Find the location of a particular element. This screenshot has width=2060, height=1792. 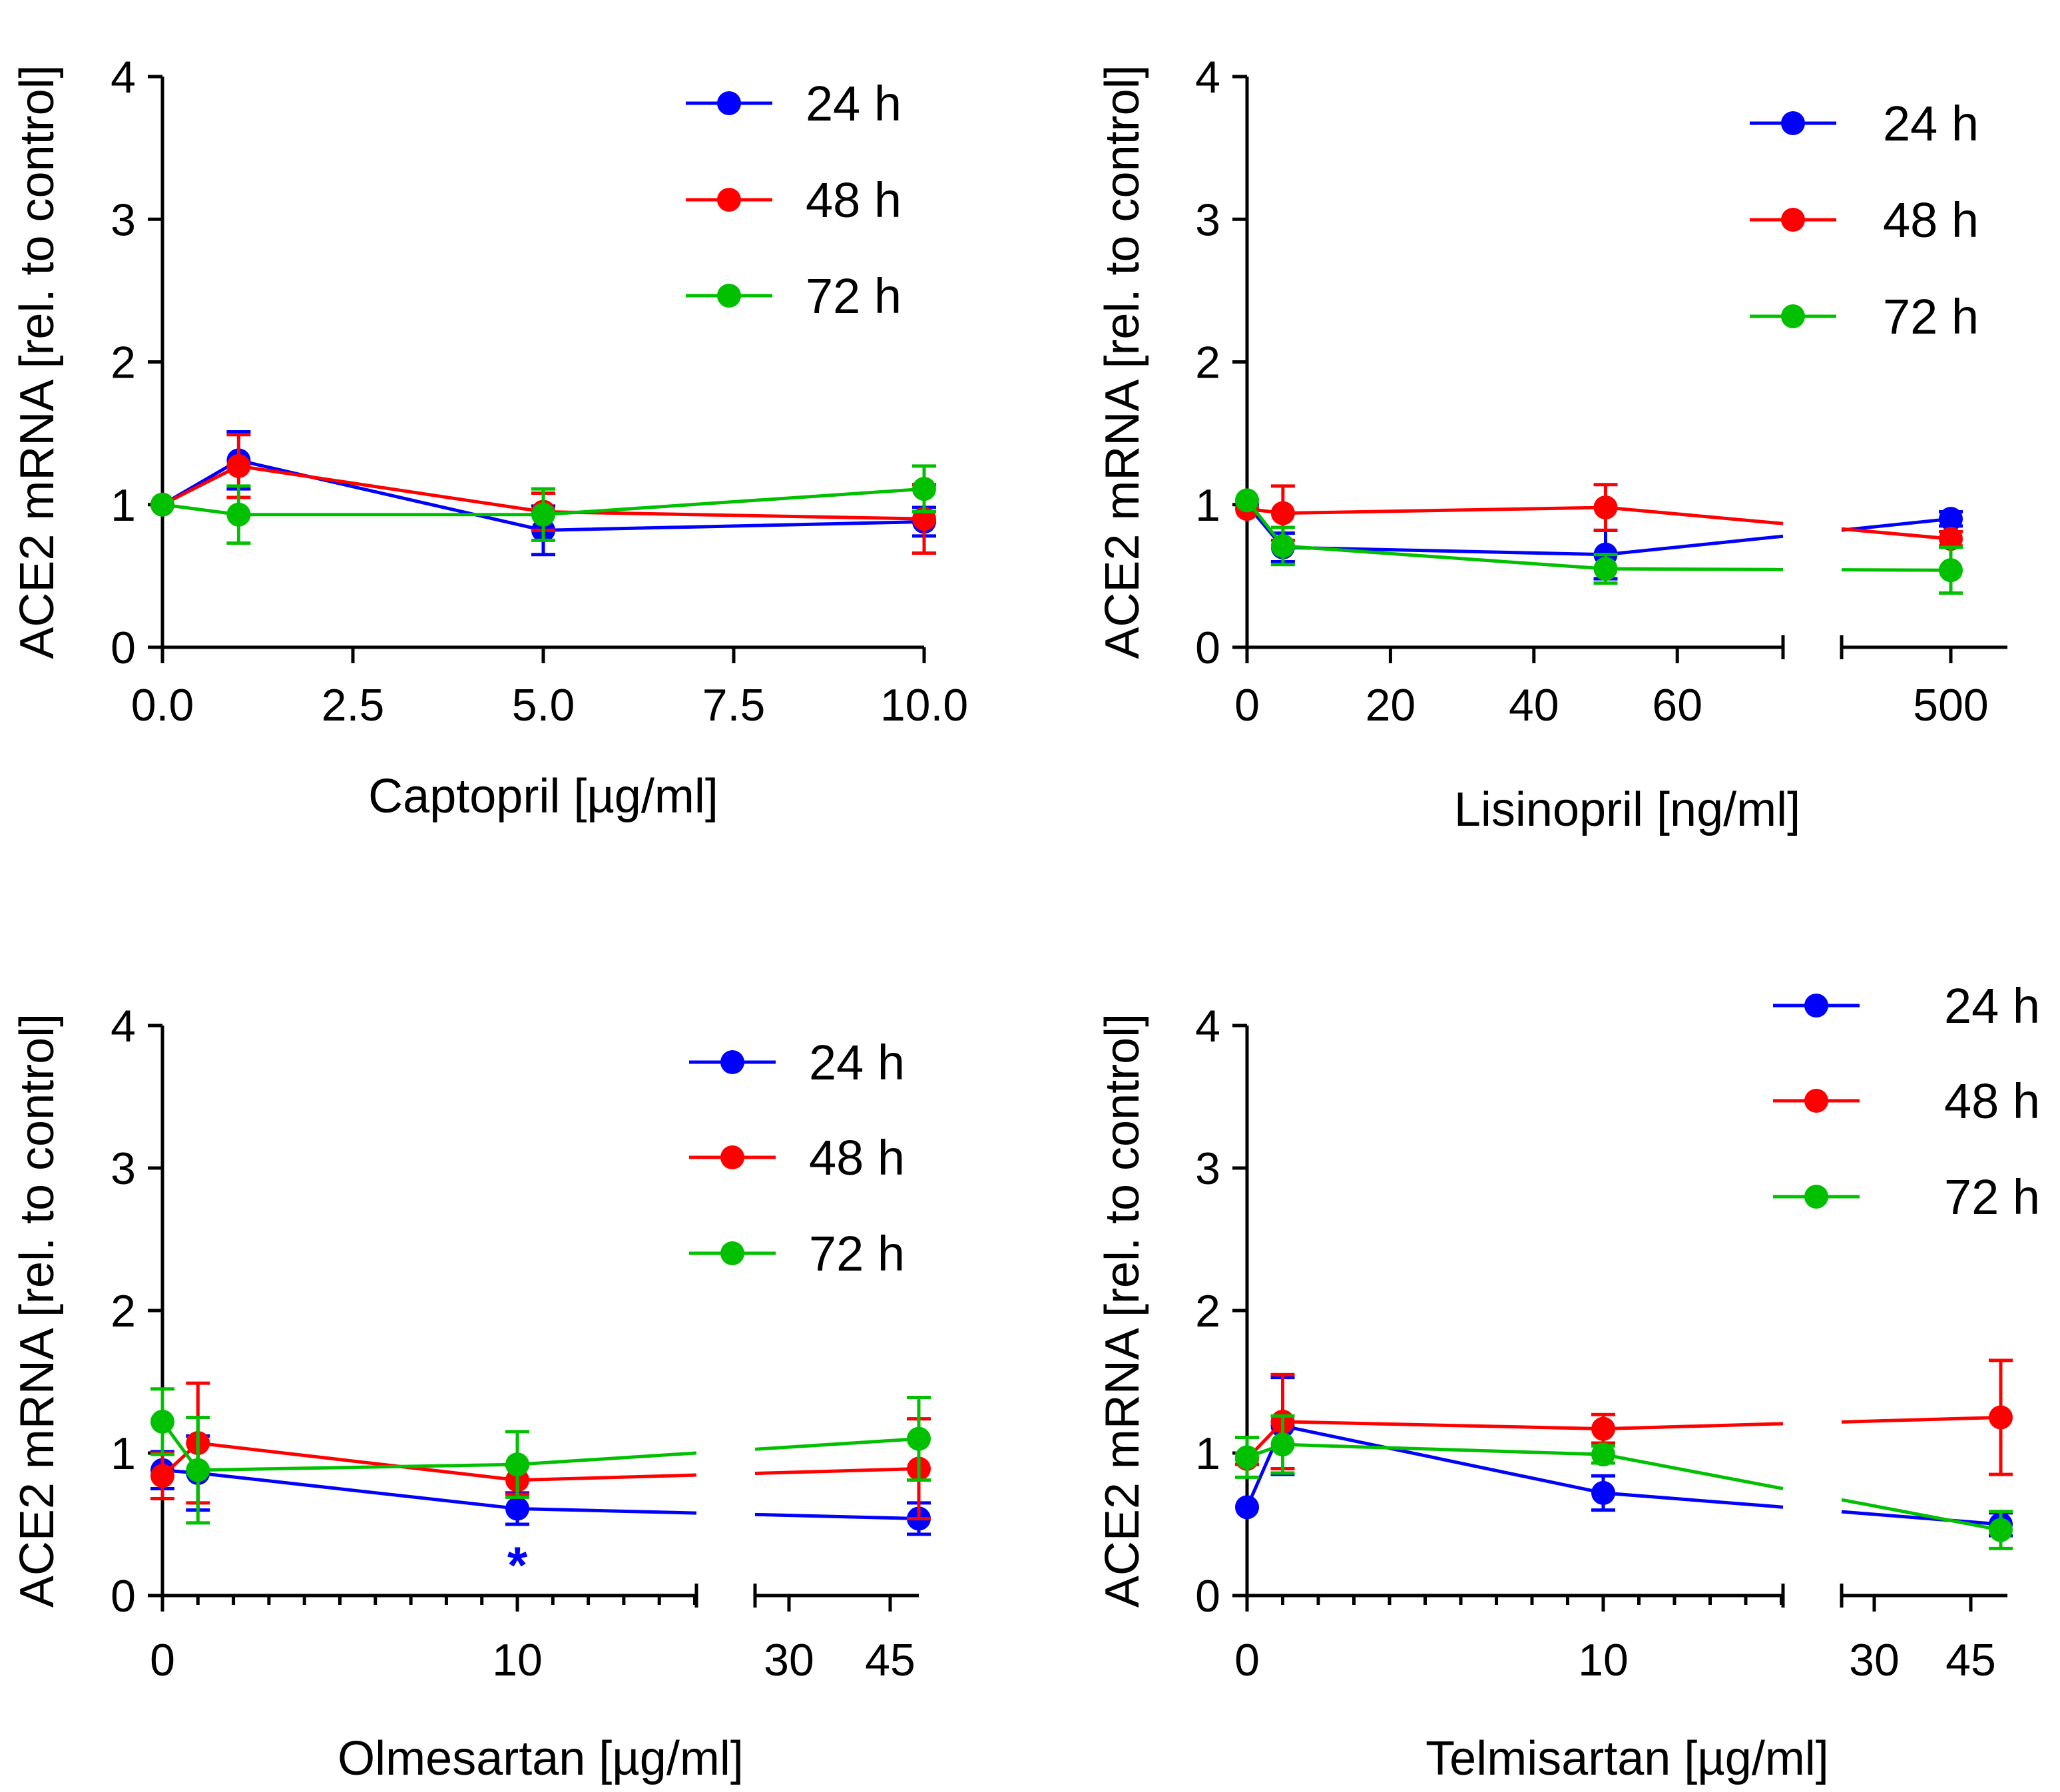

x-axis-label: Telmisartan [µg/ml] is located at coordinates (1627, 1758).